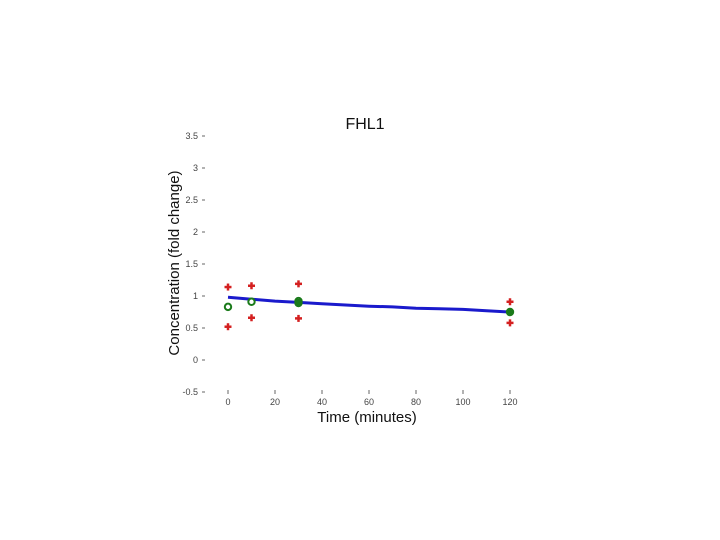 This screenshot has width=720, height=540. What do you see at coordinates (195, 296) in the screenshot?
I see `y-tick-label: 1` at bounding box center [195, 296].